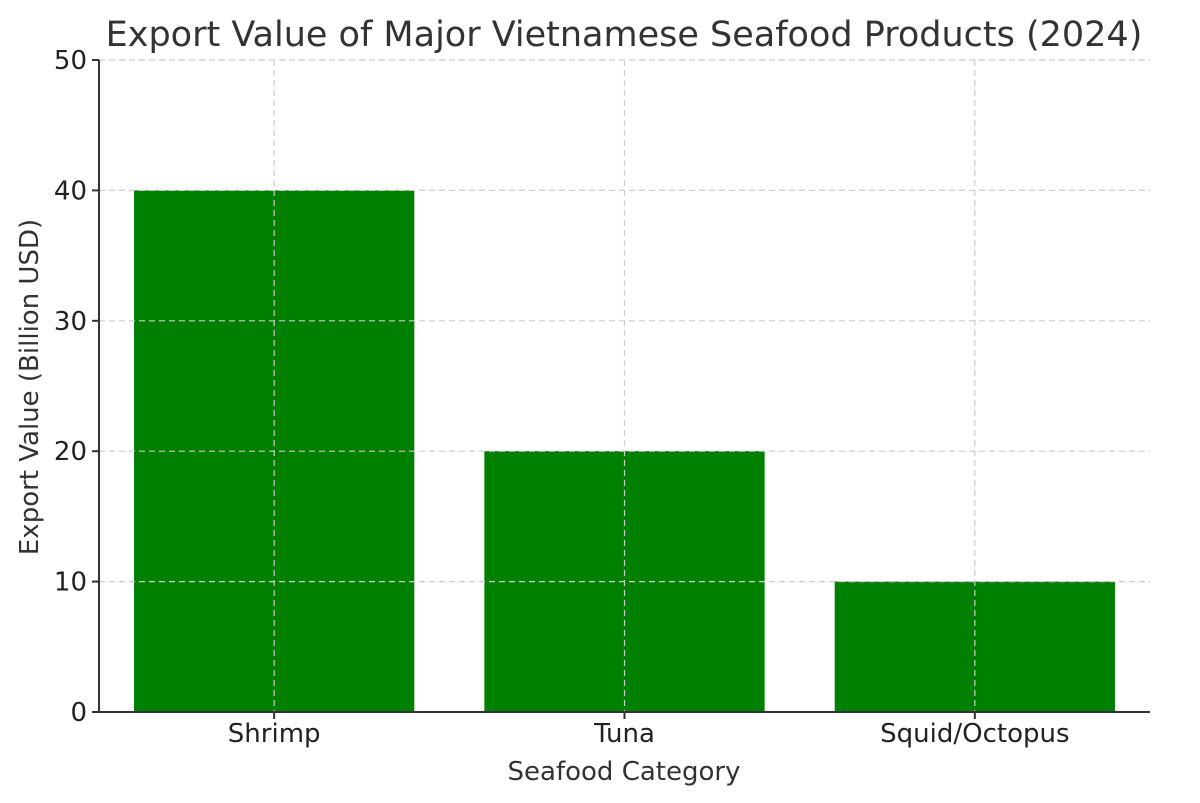  I want to click on x-tick-label: Tuna, so click(624, 734).